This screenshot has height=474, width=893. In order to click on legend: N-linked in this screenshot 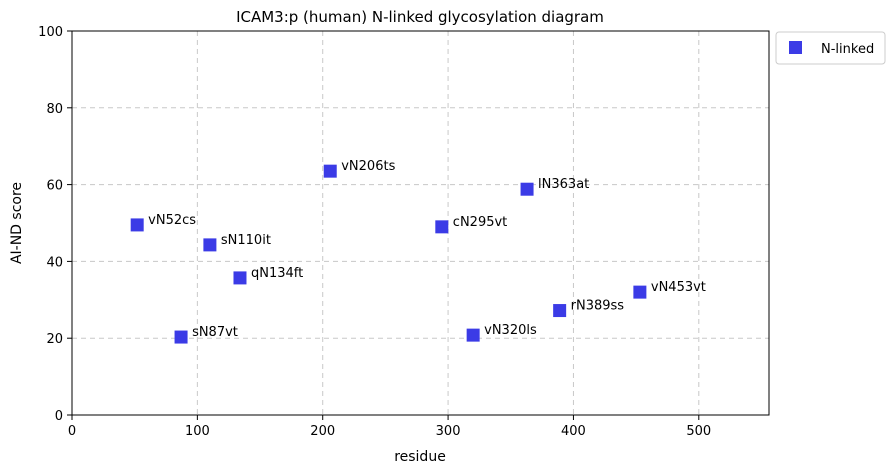, I will do `click(830, 48)`.